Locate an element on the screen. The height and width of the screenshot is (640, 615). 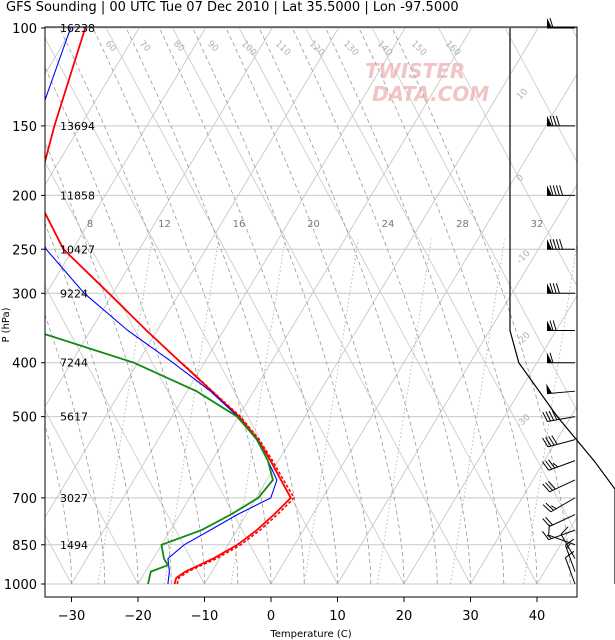
y-tick-label: 850 is located at coordinates (24, 546).